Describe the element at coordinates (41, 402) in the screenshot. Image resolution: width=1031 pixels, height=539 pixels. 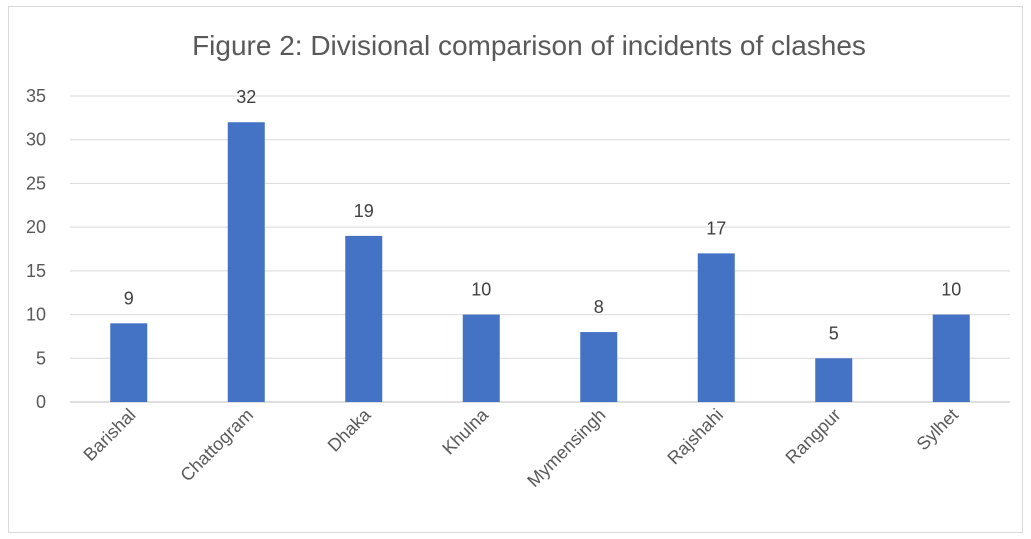
I see `y-tick-label: 0` at that location.